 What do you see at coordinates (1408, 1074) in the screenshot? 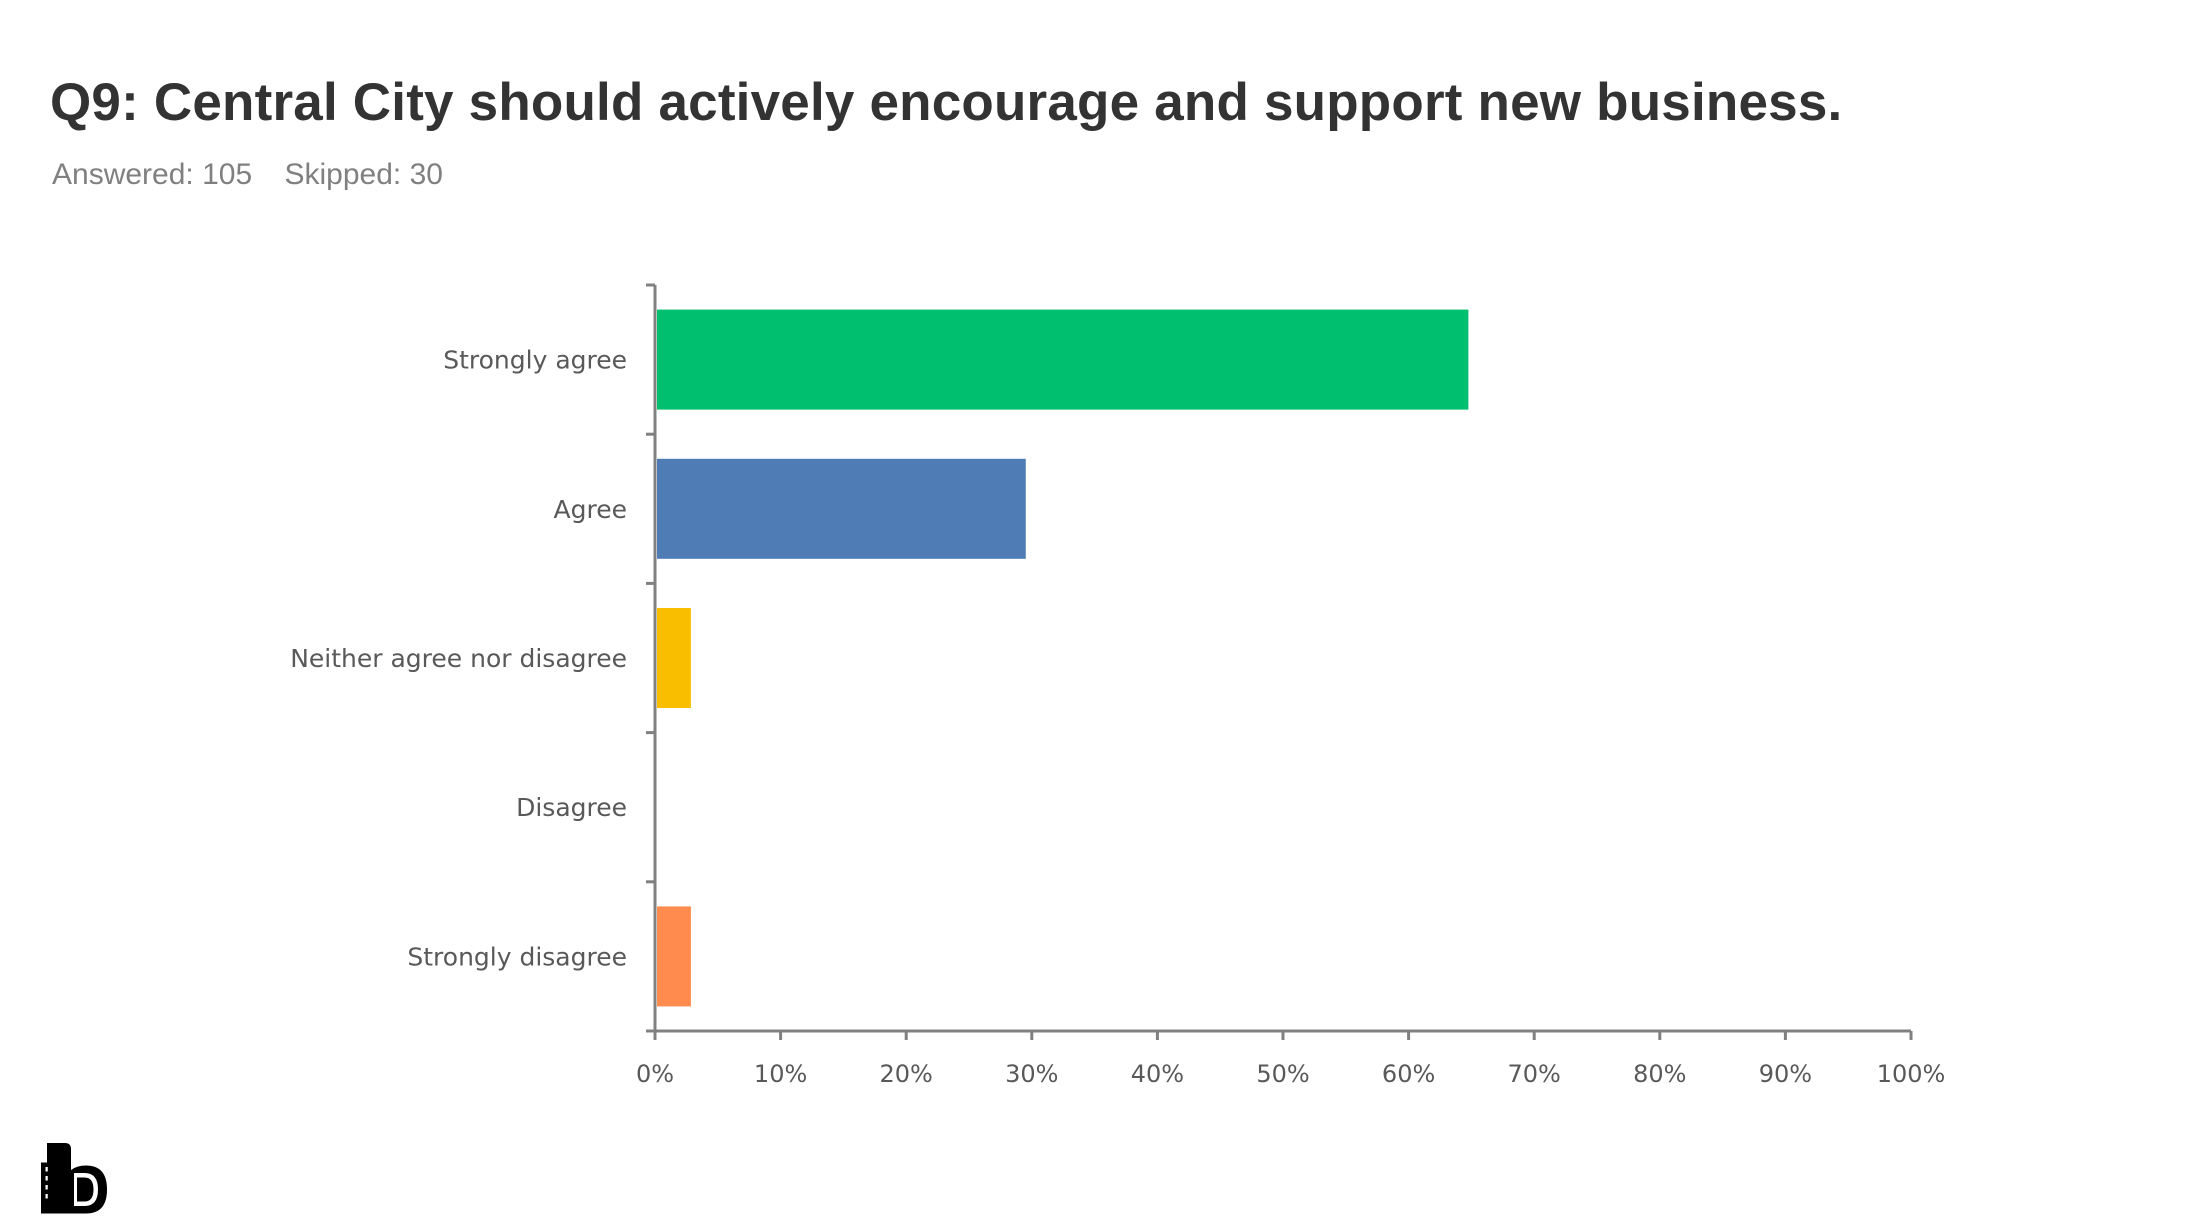
I see `x-tick-label: 60%` at bounding box center [1408, 1074].